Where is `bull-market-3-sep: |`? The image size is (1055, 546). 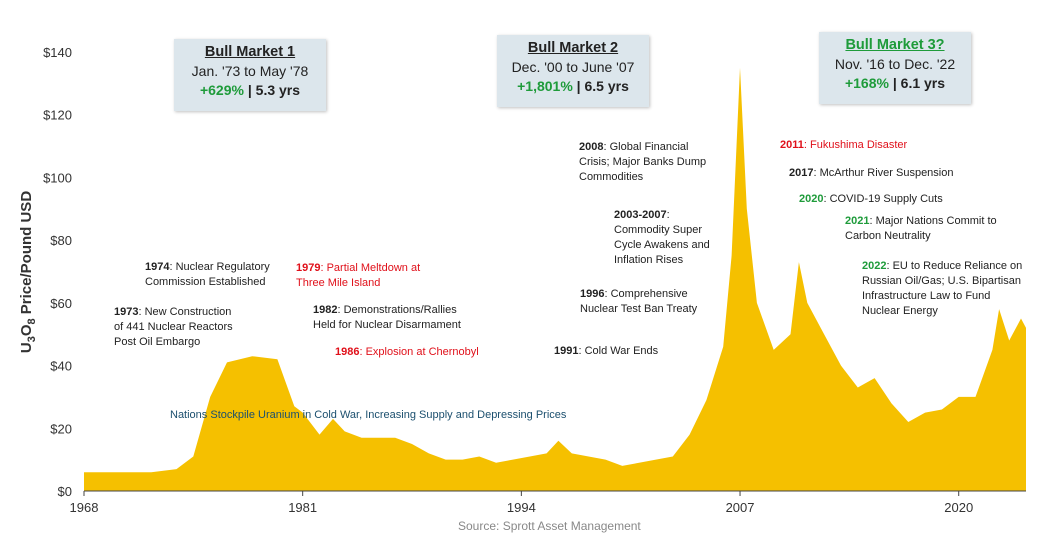 bull-market-3-sep: | is located at coordinates (894, 83).